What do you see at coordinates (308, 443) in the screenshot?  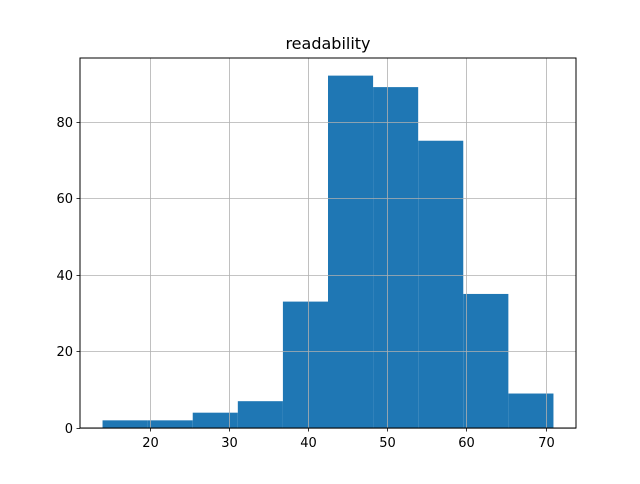 I see `x-tick-label: 40` at bounding box center [308, 443].